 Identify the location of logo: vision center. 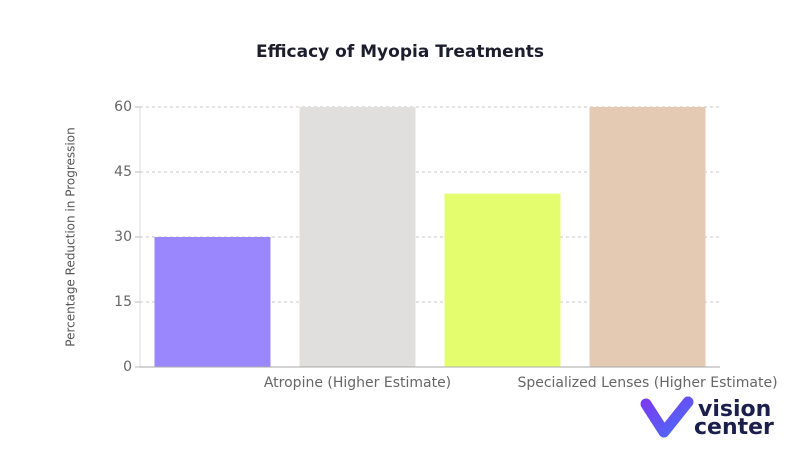
(707, 418).